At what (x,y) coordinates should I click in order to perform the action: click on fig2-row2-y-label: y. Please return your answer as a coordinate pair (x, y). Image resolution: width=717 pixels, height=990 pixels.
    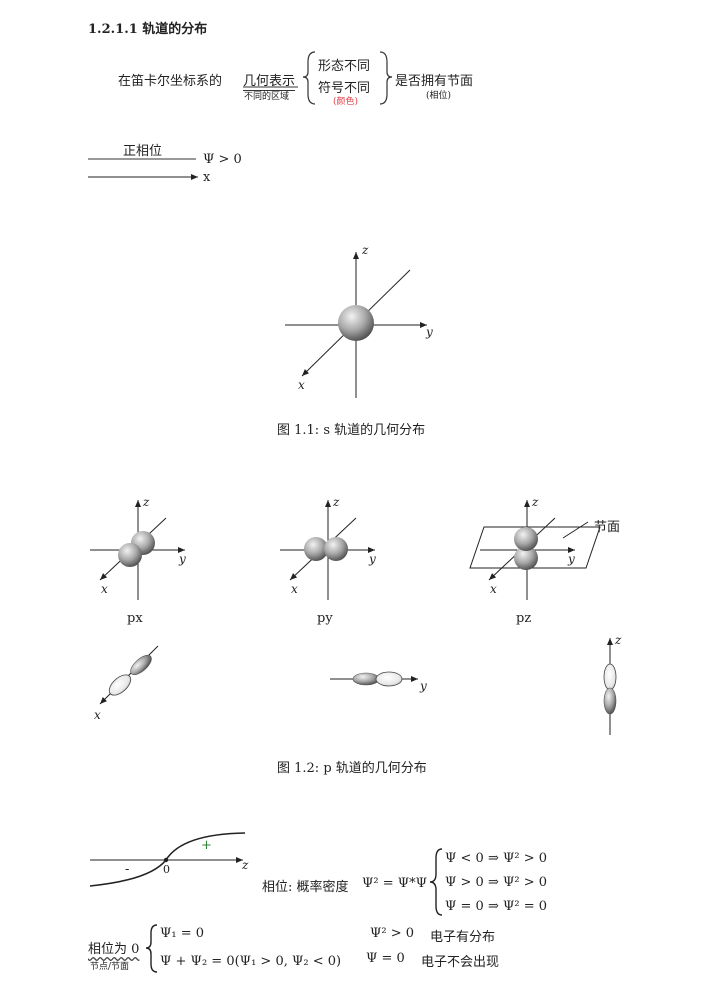
    Looking at the image, I should click on (423, 686).